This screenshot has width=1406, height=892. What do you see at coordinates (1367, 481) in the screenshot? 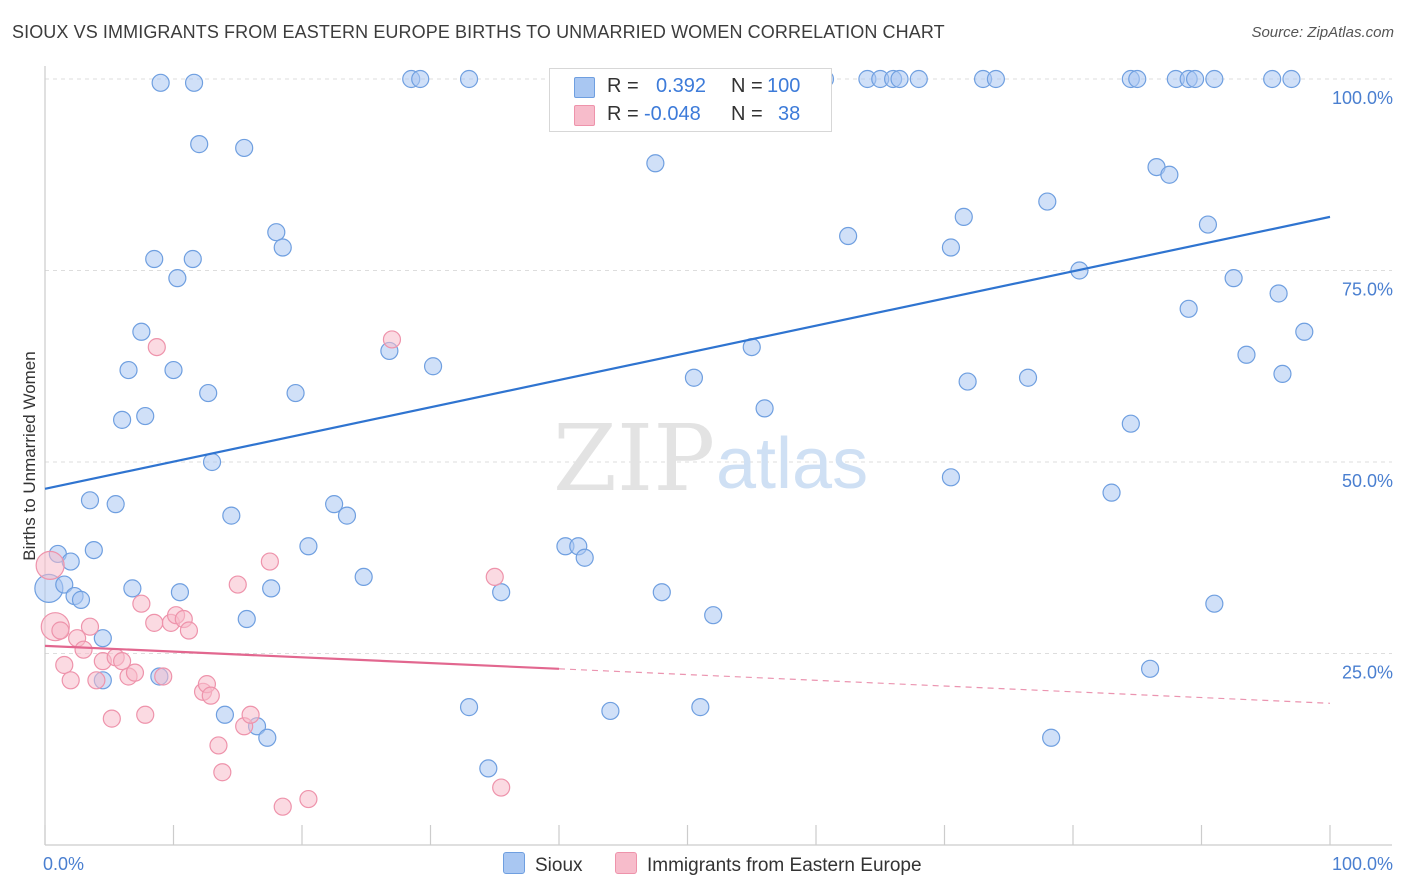
I see `y-tick-label: 50.0%` at bounding box center [1367, 481].